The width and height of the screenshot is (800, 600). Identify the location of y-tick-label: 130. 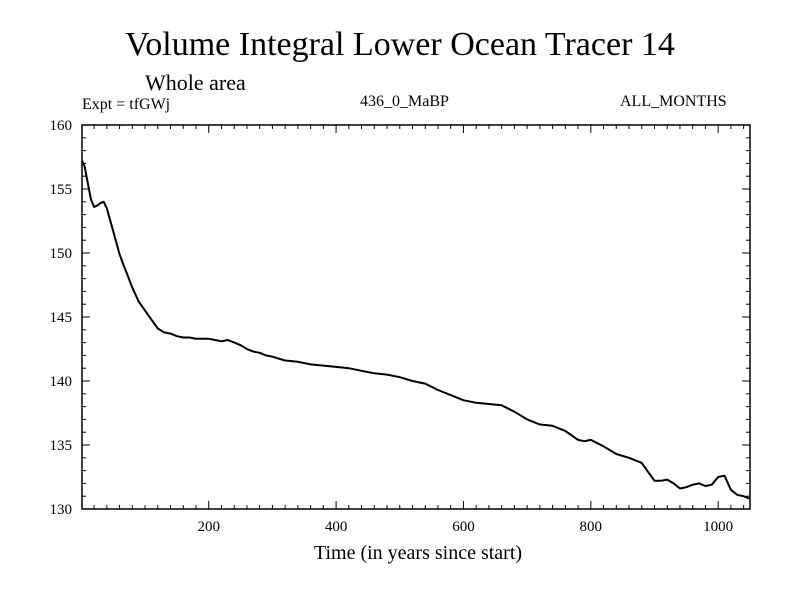
(61, 510).